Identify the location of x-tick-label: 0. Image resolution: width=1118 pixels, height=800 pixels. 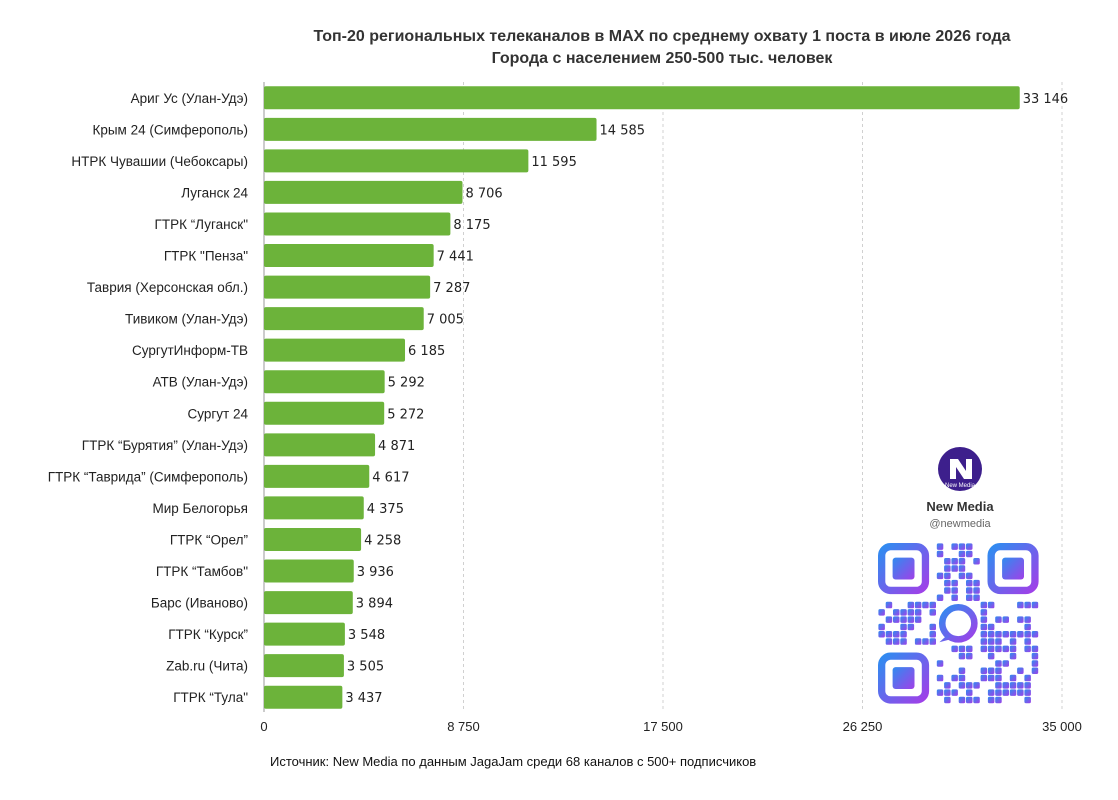
(263, 726).